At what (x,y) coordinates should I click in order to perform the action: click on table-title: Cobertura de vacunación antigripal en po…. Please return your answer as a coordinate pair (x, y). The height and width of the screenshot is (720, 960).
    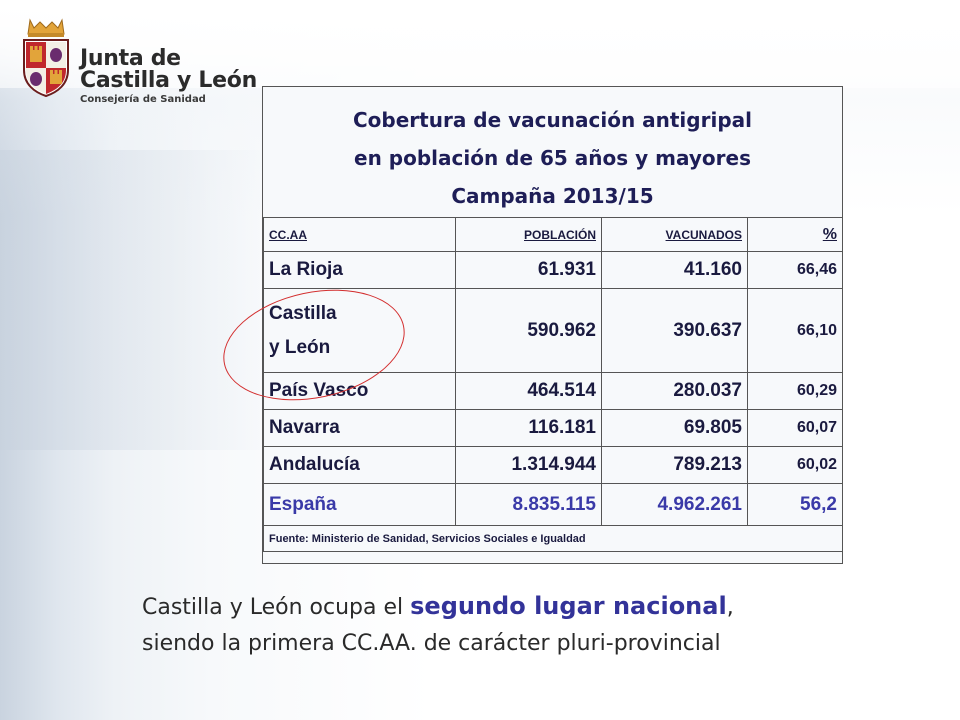
    Looking at the image, I should click on (552, 152).